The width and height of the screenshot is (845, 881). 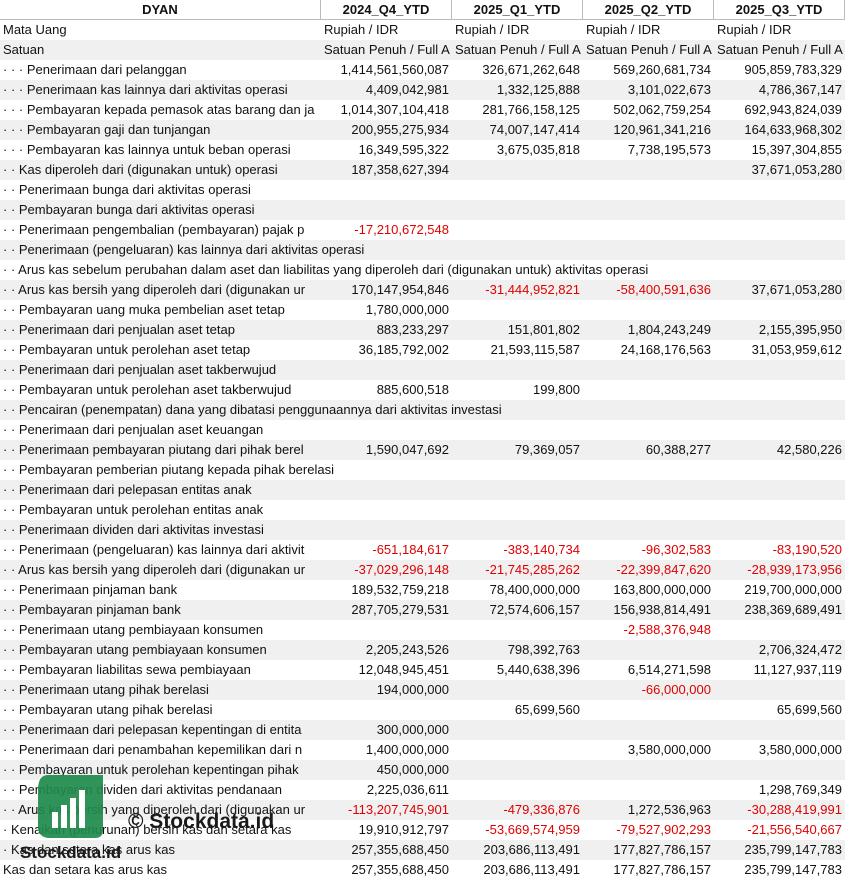 What do you see at coordinates (534, 589) in the screenshot?
I see `value-cell: 78,400,000,000` at bounding box center [534, 589].